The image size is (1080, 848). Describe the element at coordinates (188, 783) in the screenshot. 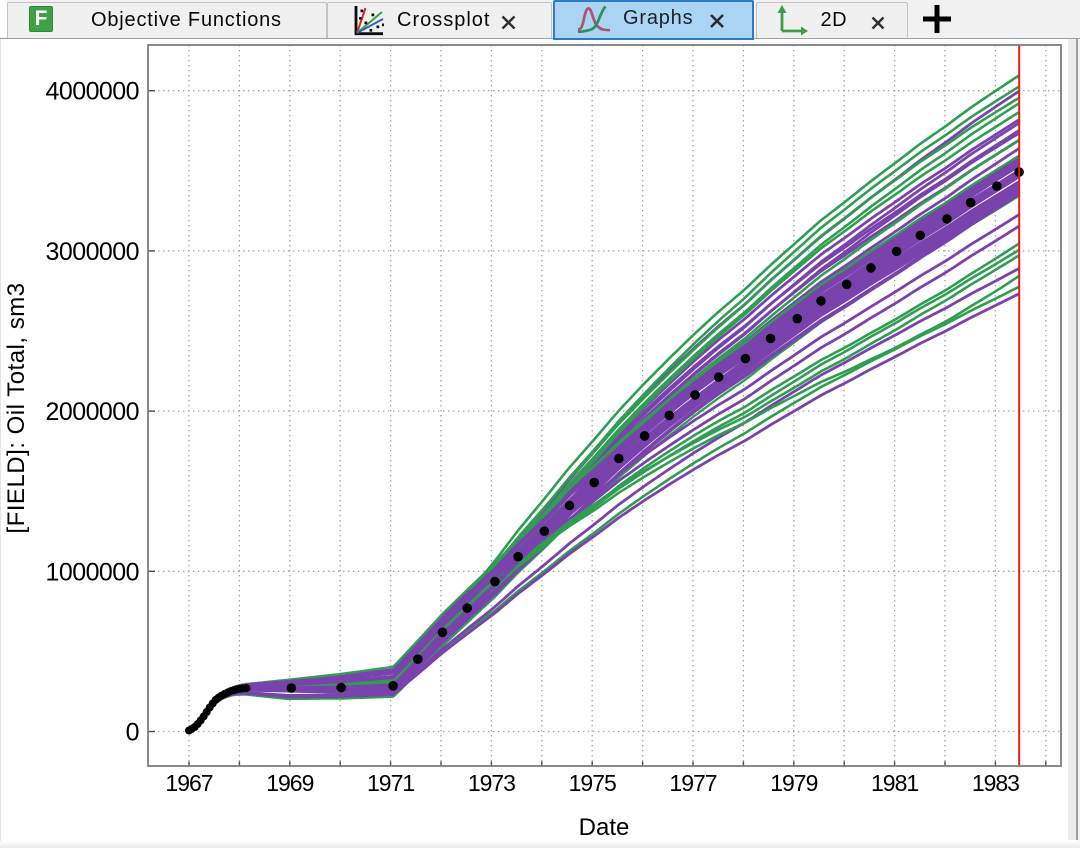

I see `svg-text: 1967` at that location.